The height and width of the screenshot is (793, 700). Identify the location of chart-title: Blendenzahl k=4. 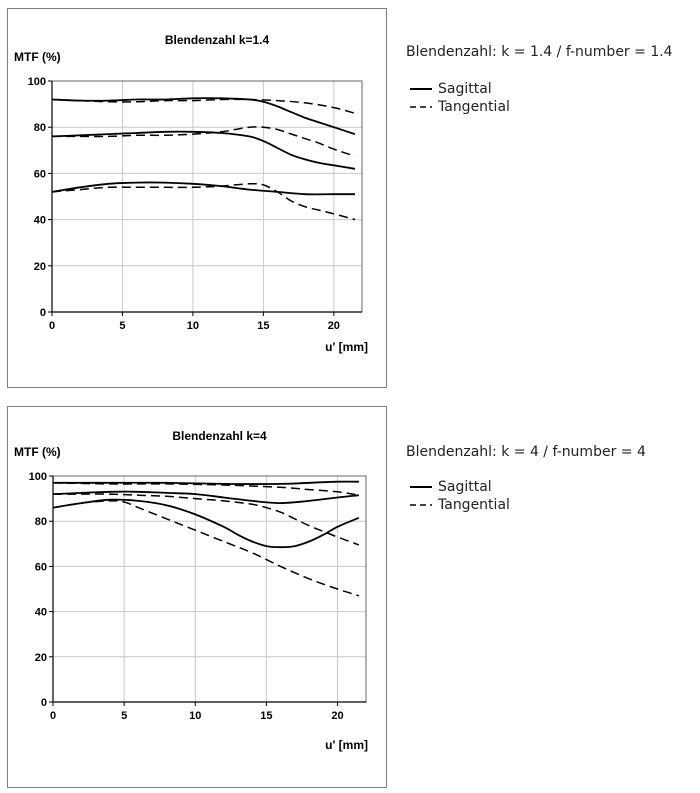
(219, 436).